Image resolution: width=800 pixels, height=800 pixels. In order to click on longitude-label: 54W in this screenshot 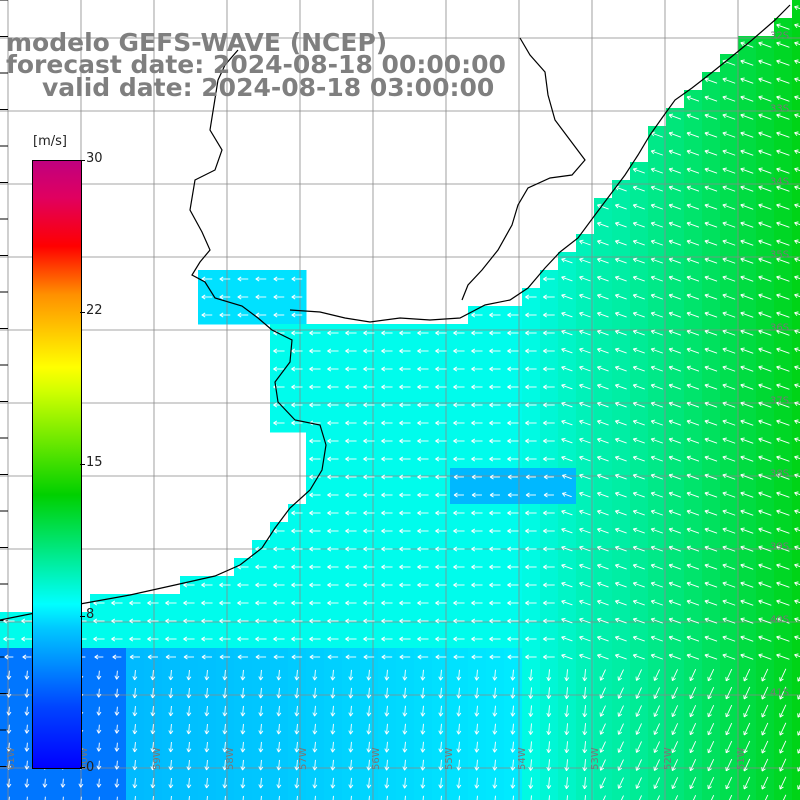, I will do `click(522, 758)`.